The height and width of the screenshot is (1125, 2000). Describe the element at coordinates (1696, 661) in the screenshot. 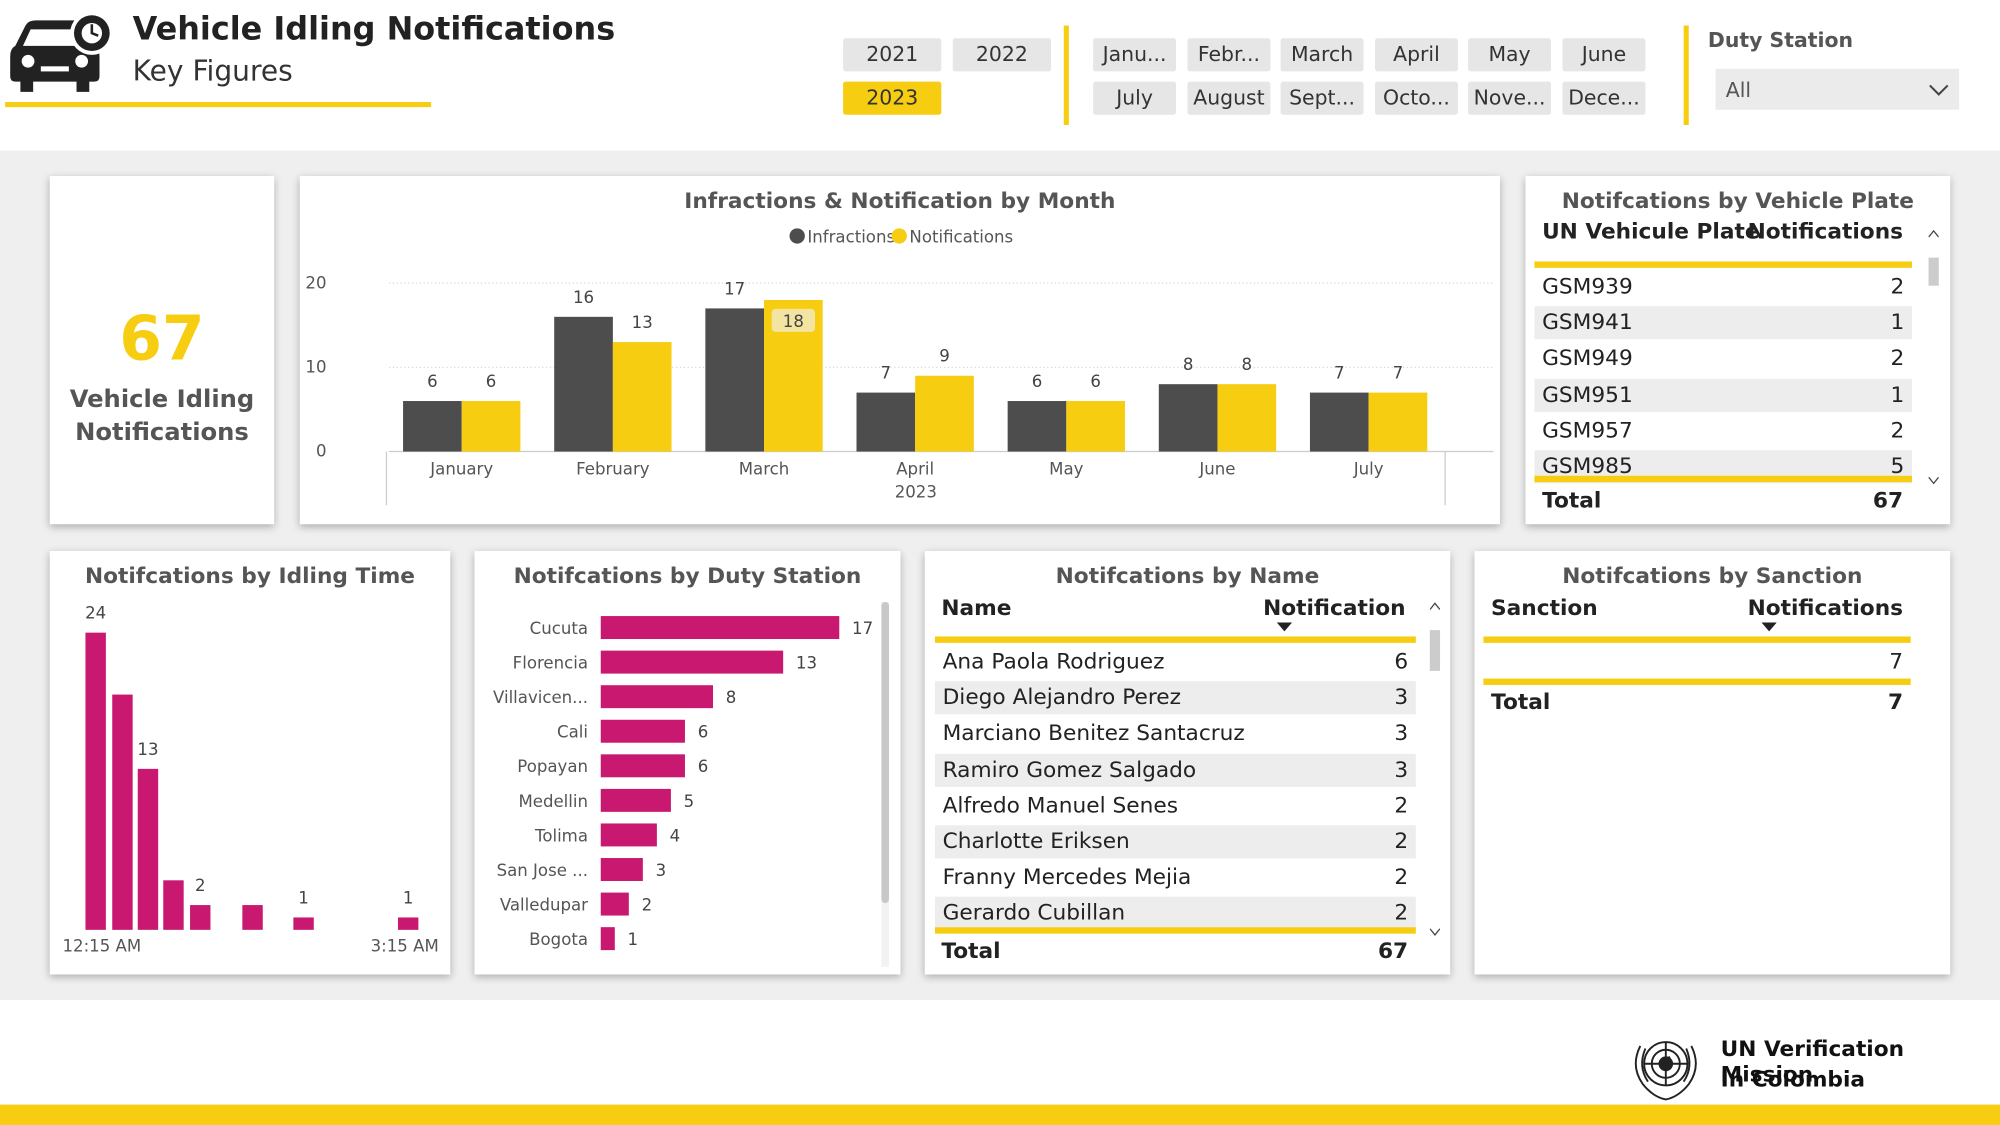

I see `table-row: 7` at that location.